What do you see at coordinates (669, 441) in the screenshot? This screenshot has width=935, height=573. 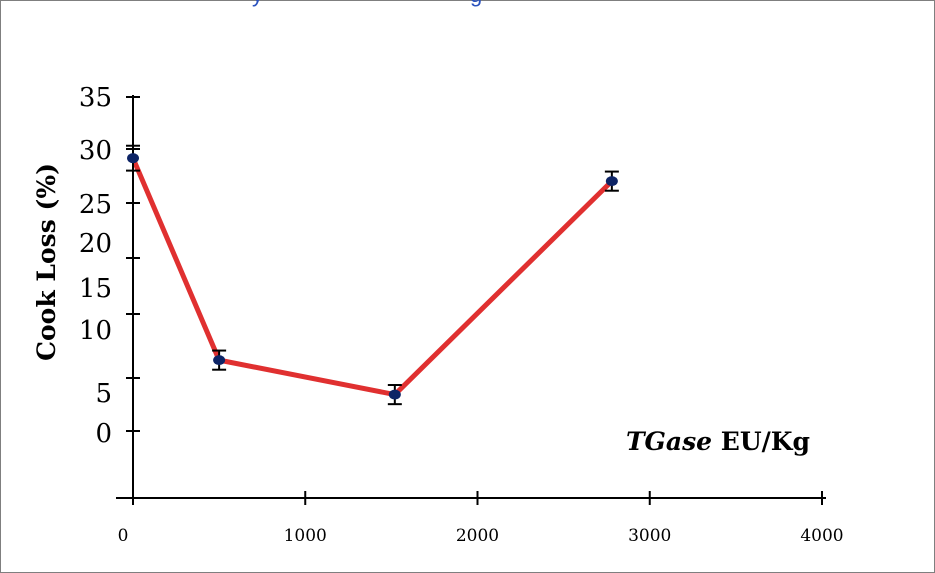 I see `x-axis-label-italic: TGase` at bounding box center [669, 441].